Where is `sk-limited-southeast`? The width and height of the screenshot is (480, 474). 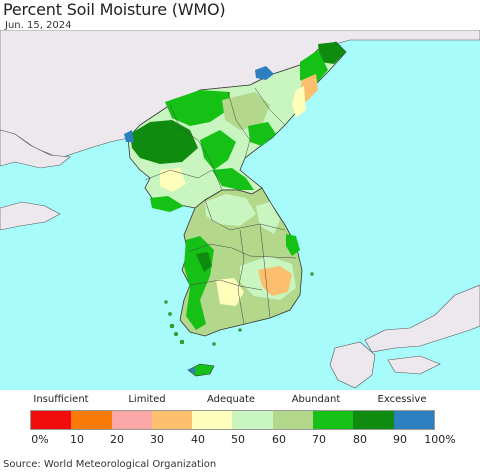 sk-limited-southeast is located at coordinates (275, 281).